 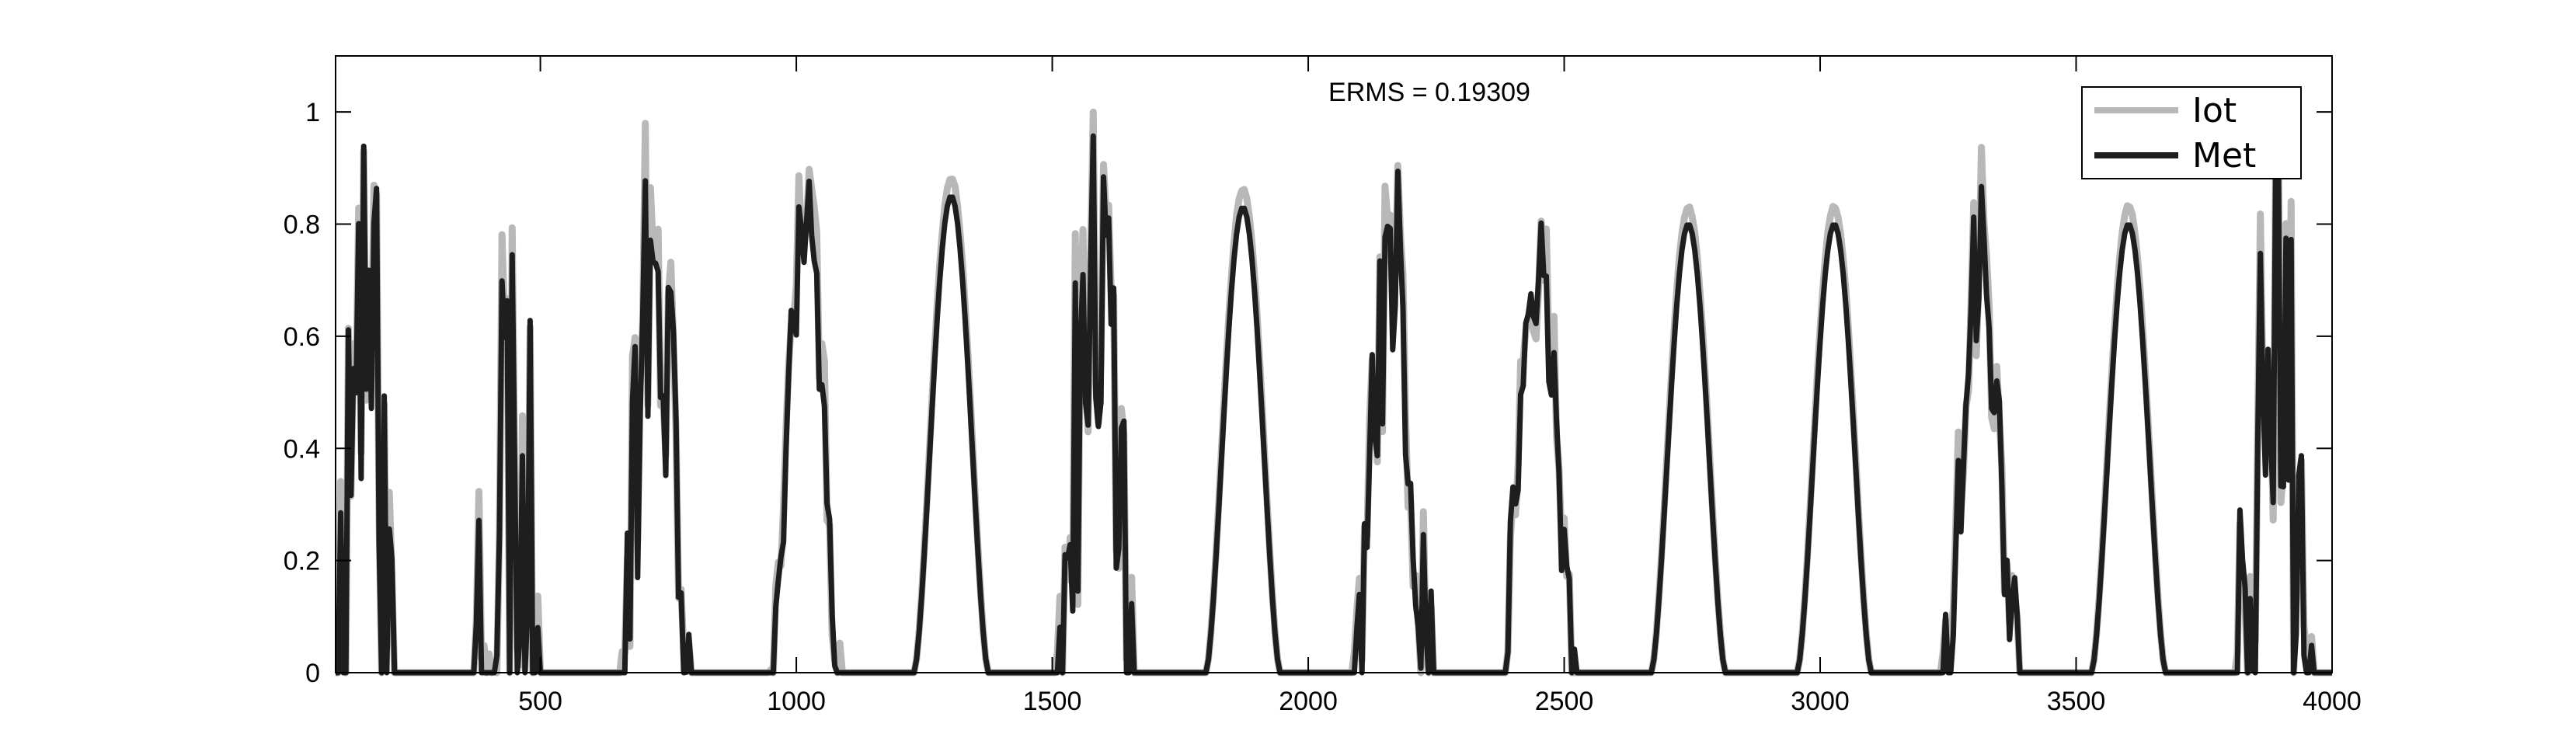 What do you see at coordinates (796, 702) in the screenshot?
I see `x-tick-label: 1000` at bounding box center [796, 702].